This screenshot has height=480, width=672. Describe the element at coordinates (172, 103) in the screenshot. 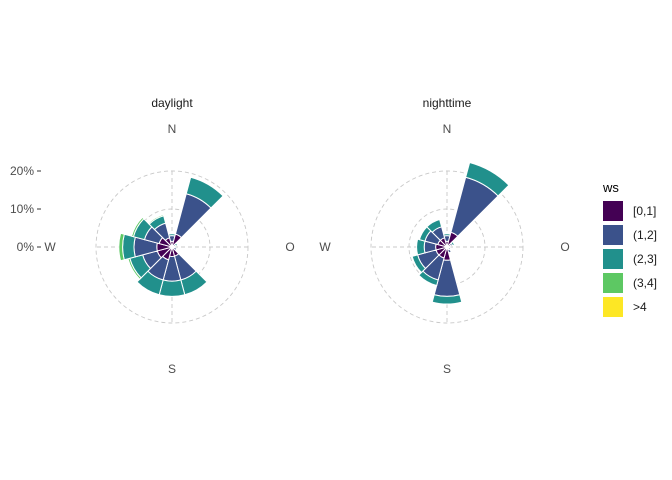

I see `panel-title: daylight` at that location.